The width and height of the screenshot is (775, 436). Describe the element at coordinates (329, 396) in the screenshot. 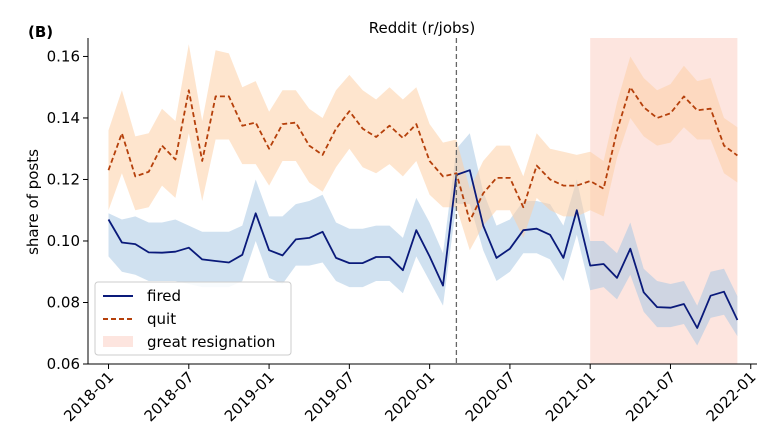

I see `x-tick-label: 2019-07` at that location.